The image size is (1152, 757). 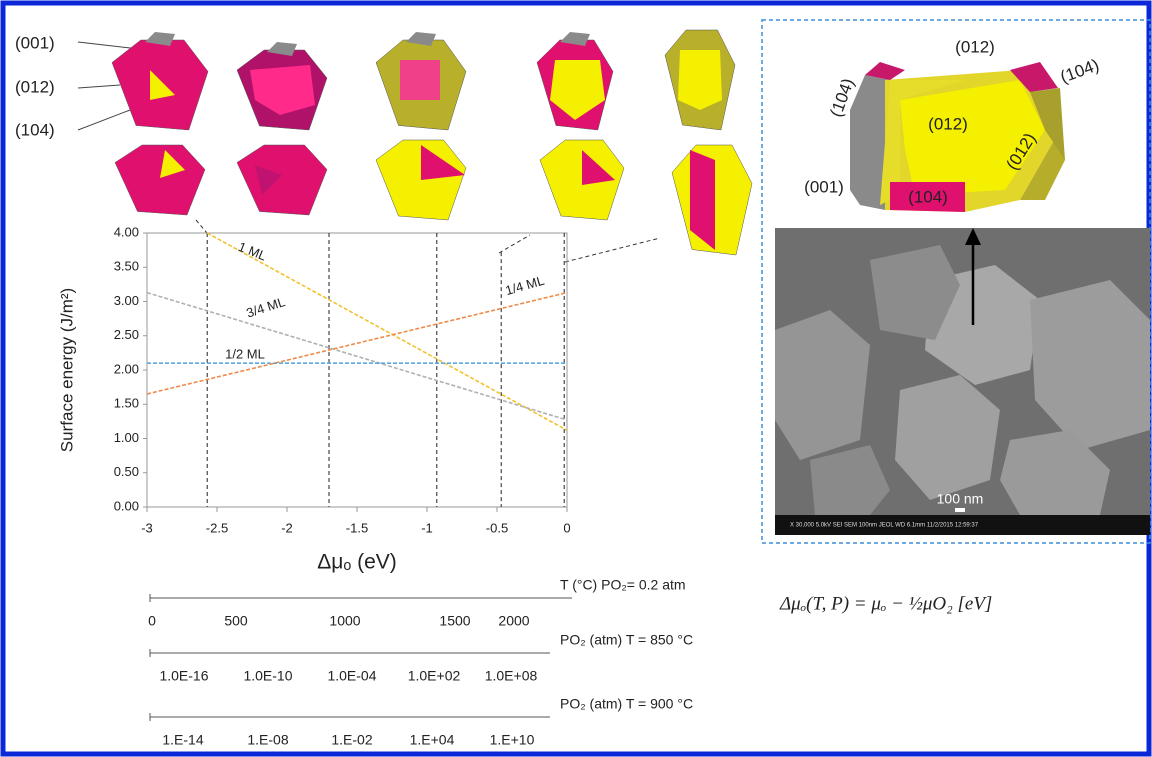 What do you see at coordinates (427, 527) in the screenshot?
I see `x-tick-label: -1` at bounding box center [427, 527].